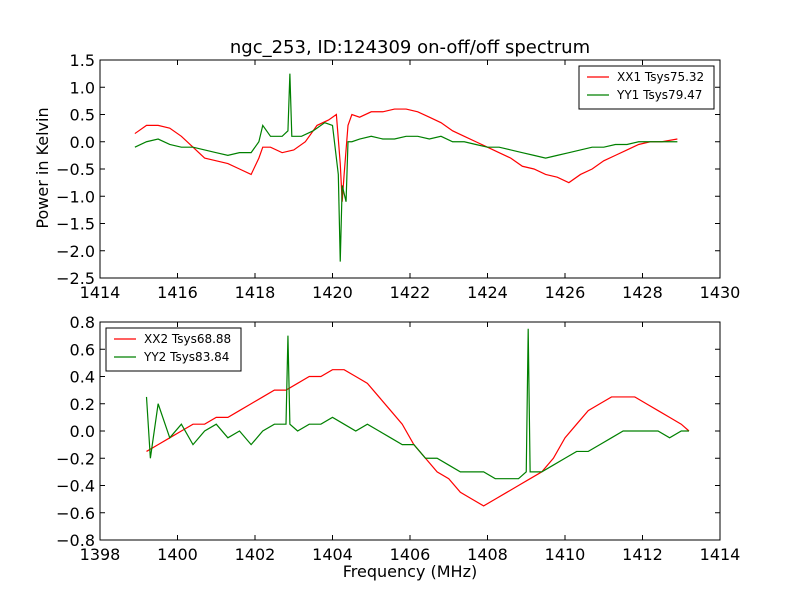 The height and width of the screenshot is (600, 800). I want to click on y-tick-label: −0.6, so click(75, 513).